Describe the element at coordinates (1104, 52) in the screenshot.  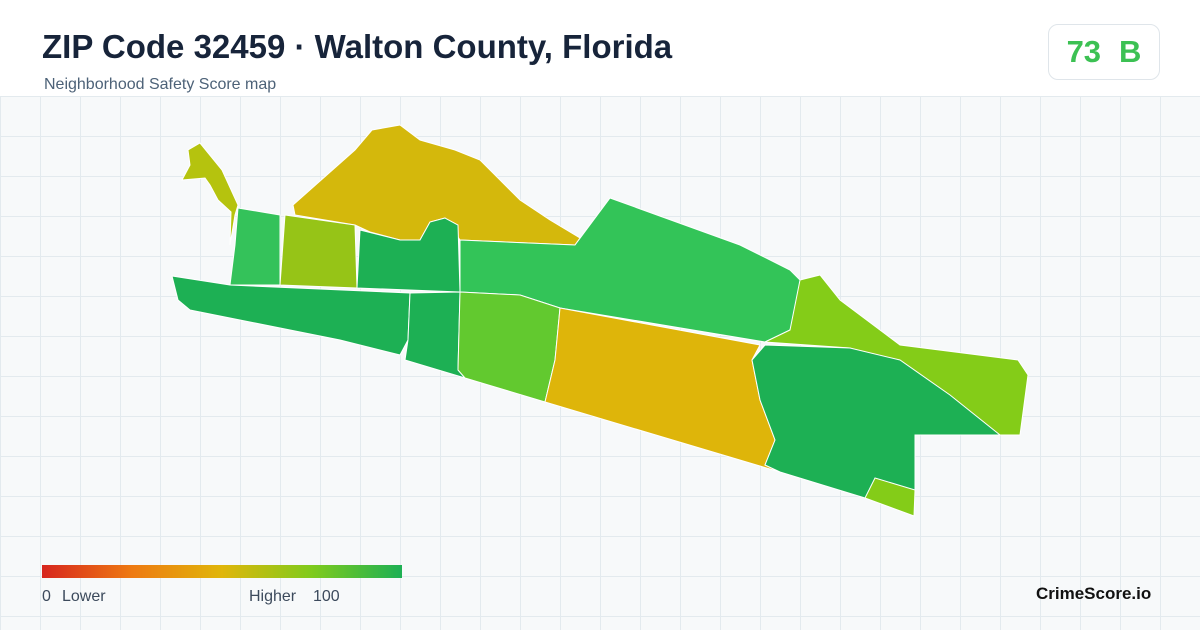
I see `score-badge: 73 B` at that location.